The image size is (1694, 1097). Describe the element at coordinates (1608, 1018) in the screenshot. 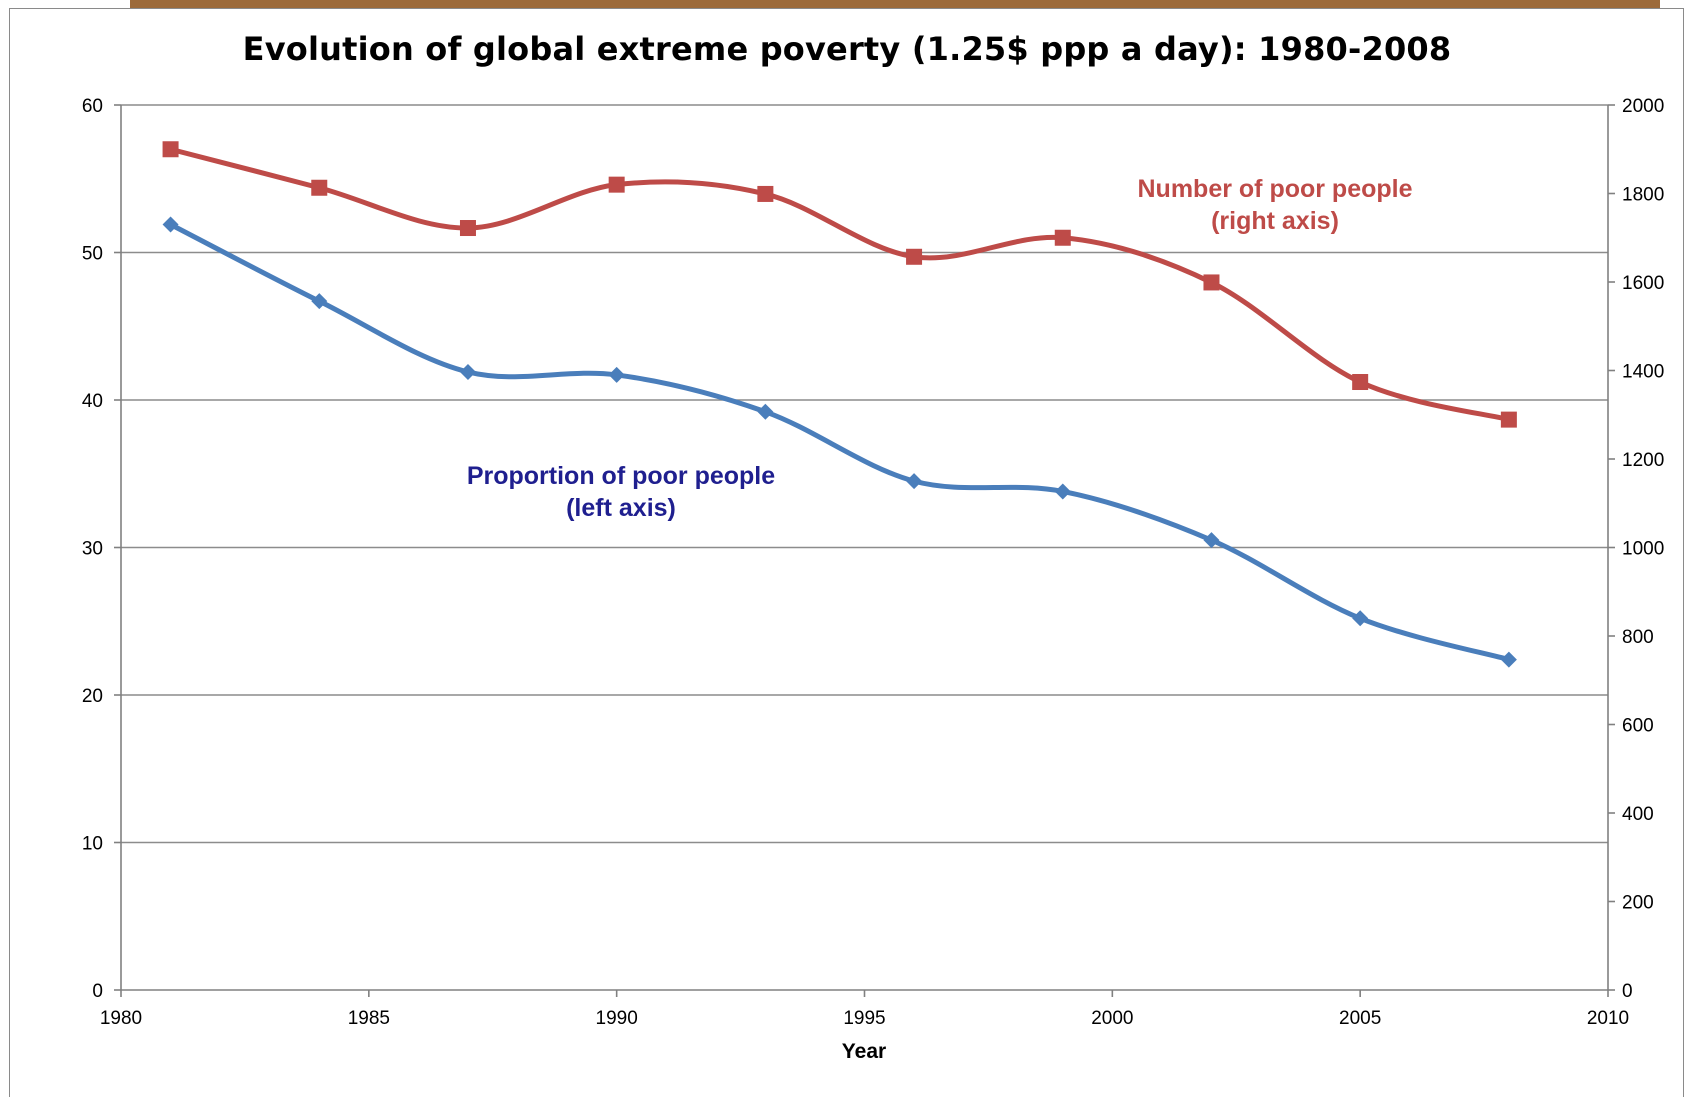

I see `x-tick-label: 2010` at that location.